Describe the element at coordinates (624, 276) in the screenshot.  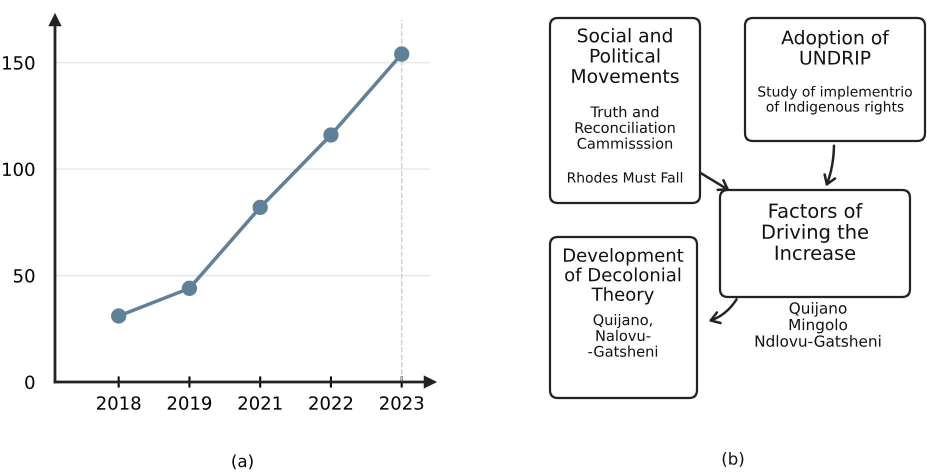
I see `text: Development of Decolonial Theory` at that location.